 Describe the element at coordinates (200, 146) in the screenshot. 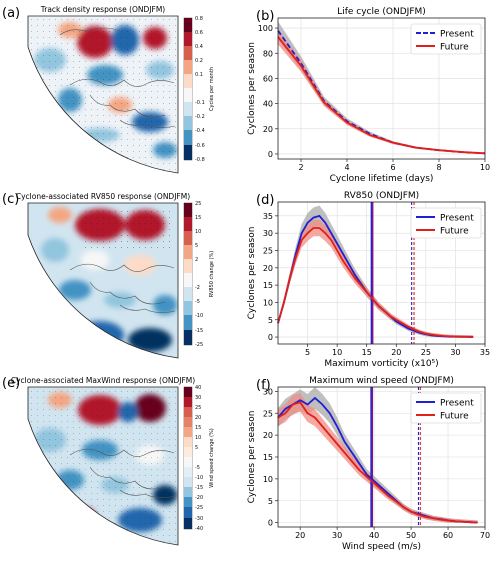

I see `cbar-a-tick-8: -0.6` at that location.